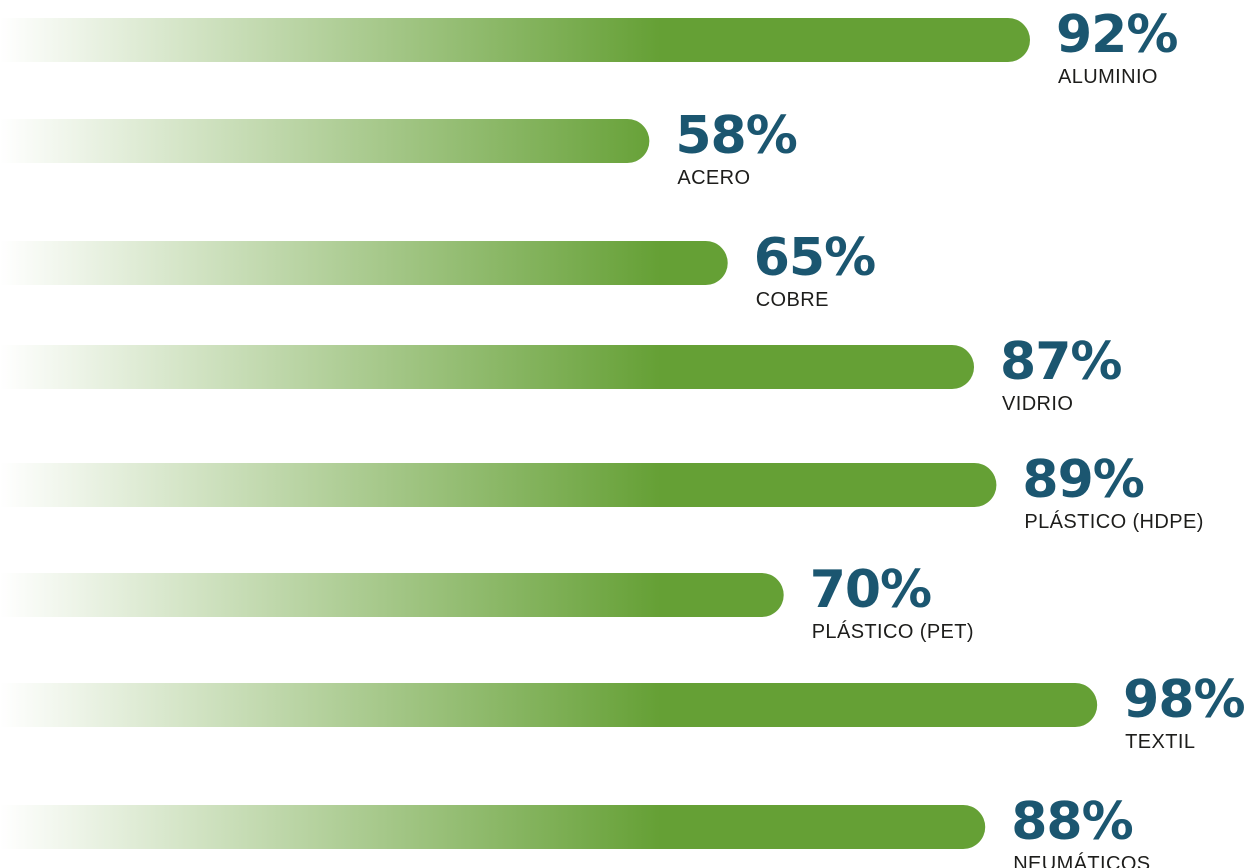 The height and width of the screenshot is (868, 1248). What do you see at coordinates (870, 590) in the screenshot?
I see `value-label: 70%` at bounding box center [870, 590].